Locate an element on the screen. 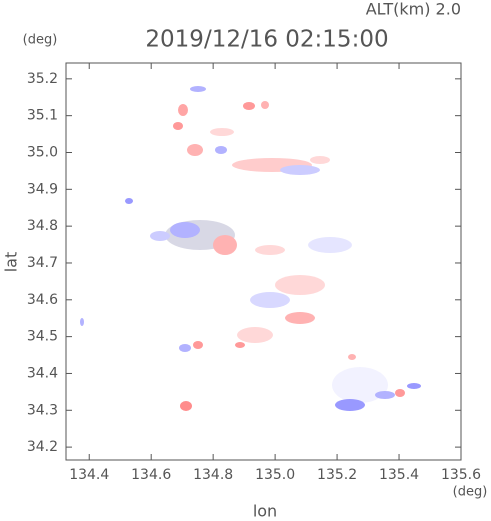 This screenshot has width=491, height=521. chart-title: 2019/12/16 02:15:00 is located at coordinates (266, 40).